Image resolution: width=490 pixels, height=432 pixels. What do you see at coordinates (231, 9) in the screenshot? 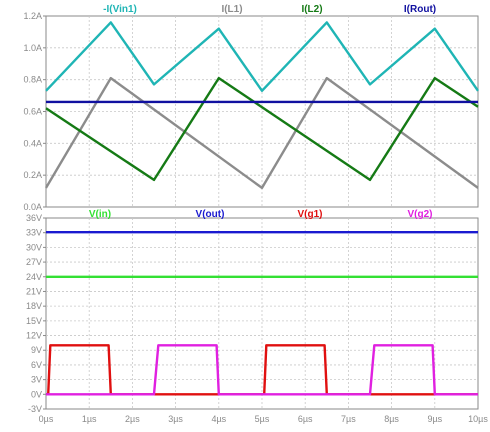
I see `current-legend-1: I(L1)` at bounding box center [231, 9].